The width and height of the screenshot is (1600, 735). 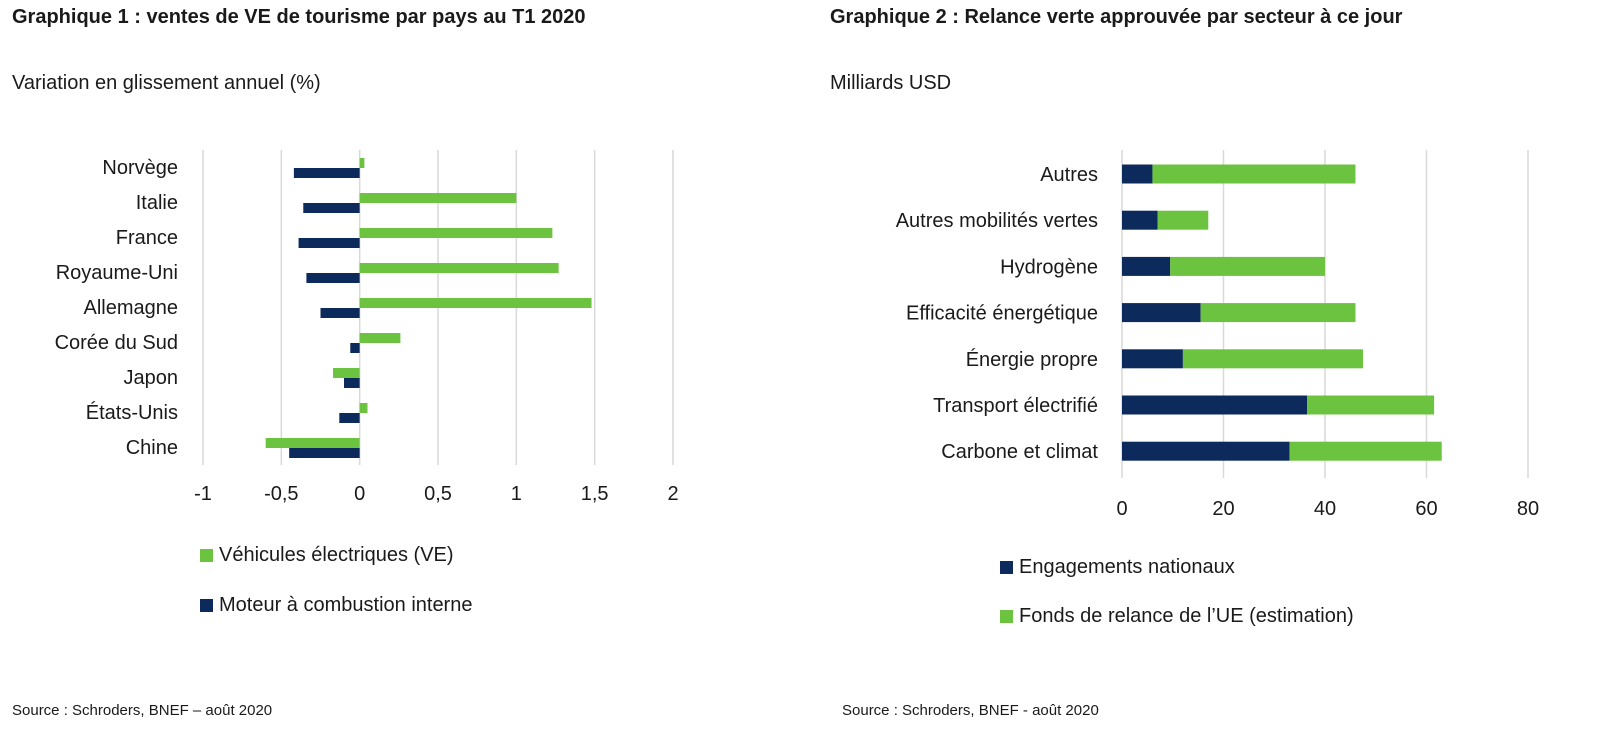 I want to click on y-tick-label: Chine, so click(x=152, y=448).